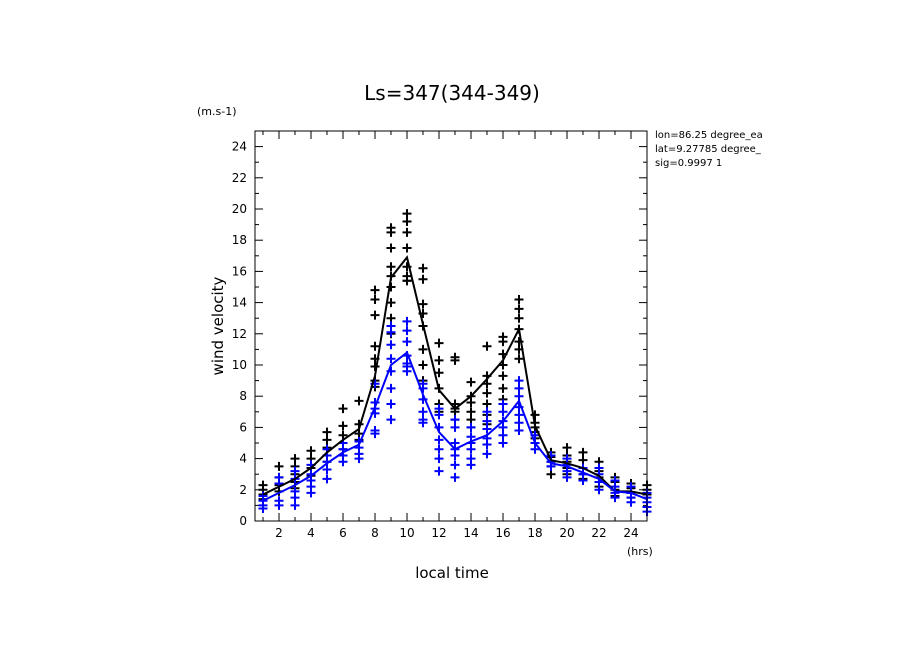 This screenshot has height=654, width=904. I want to click on y-tick-label: 24, so click(239, 147).